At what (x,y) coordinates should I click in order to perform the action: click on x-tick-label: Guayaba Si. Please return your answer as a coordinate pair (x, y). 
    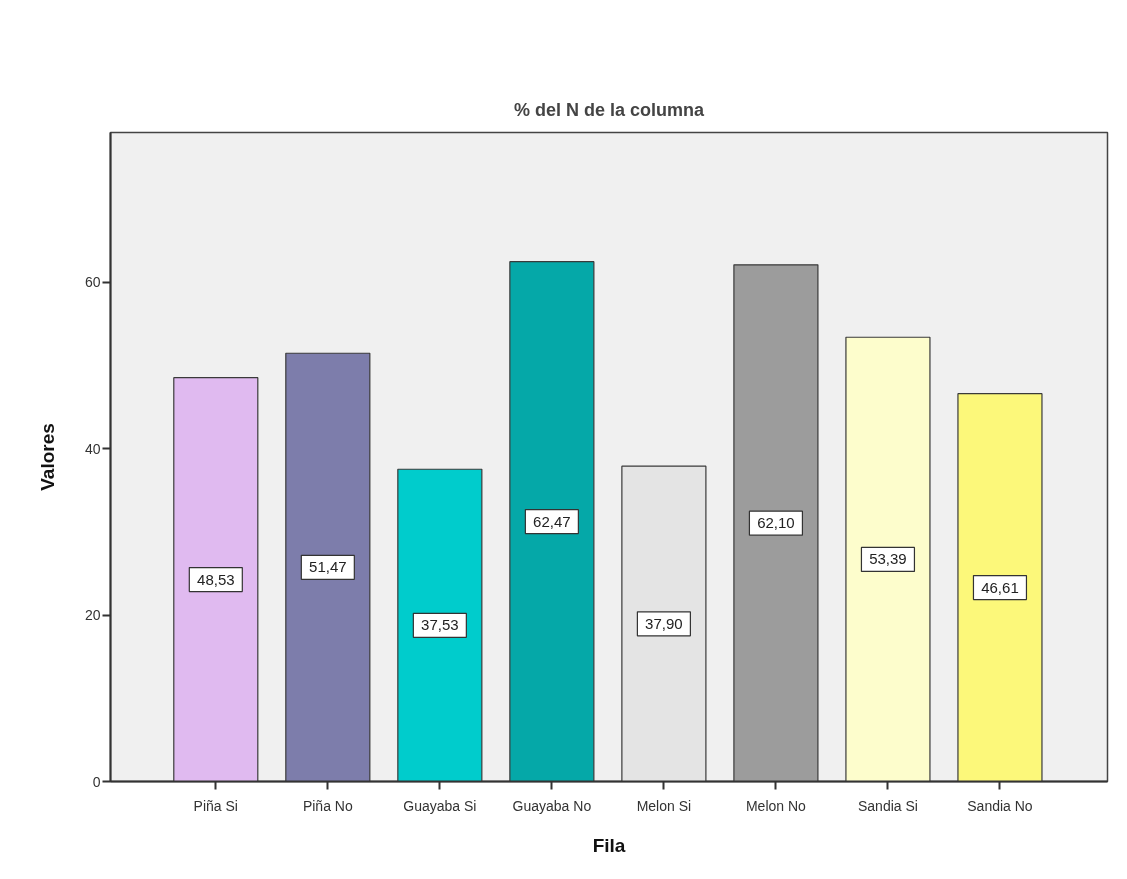
    Looking at the image, I should click on (440, 805).